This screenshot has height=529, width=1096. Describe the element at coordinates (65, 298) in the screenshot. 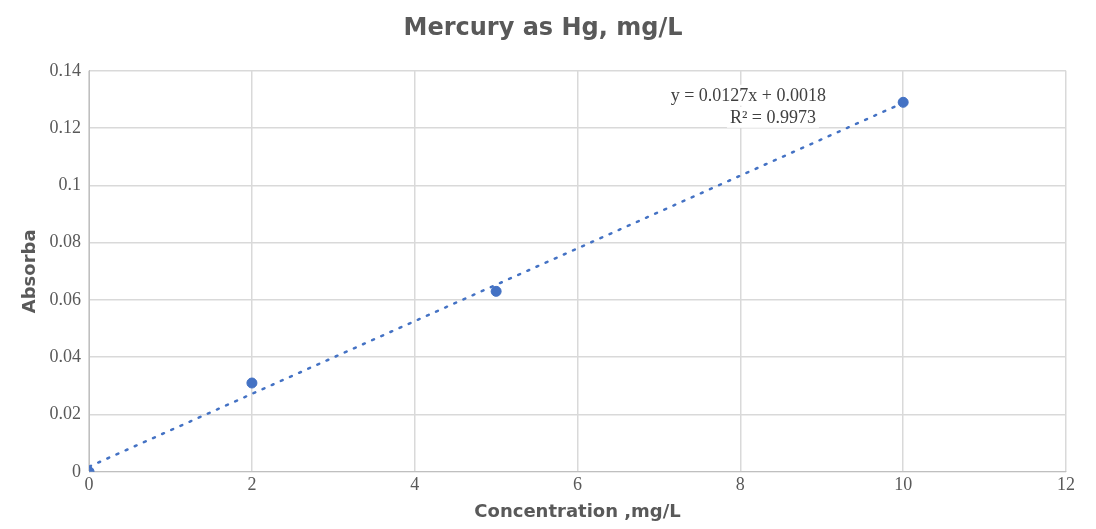

I see `y-tick-label: 0.06` at that location.